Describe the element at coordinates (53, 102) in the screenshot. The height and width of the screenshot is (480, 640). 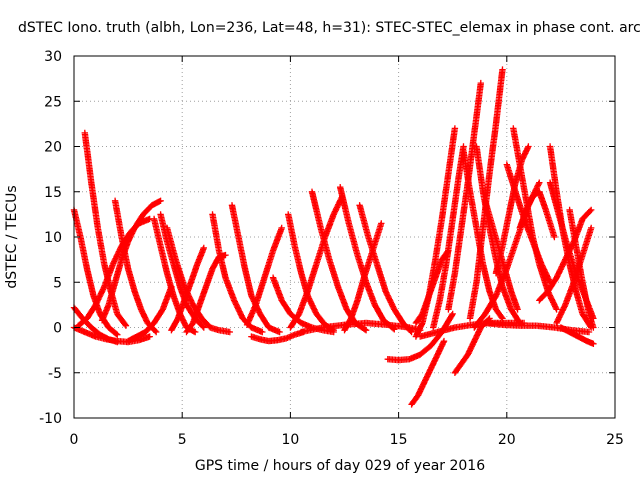
I see `y-tick-label: 25` at that location.